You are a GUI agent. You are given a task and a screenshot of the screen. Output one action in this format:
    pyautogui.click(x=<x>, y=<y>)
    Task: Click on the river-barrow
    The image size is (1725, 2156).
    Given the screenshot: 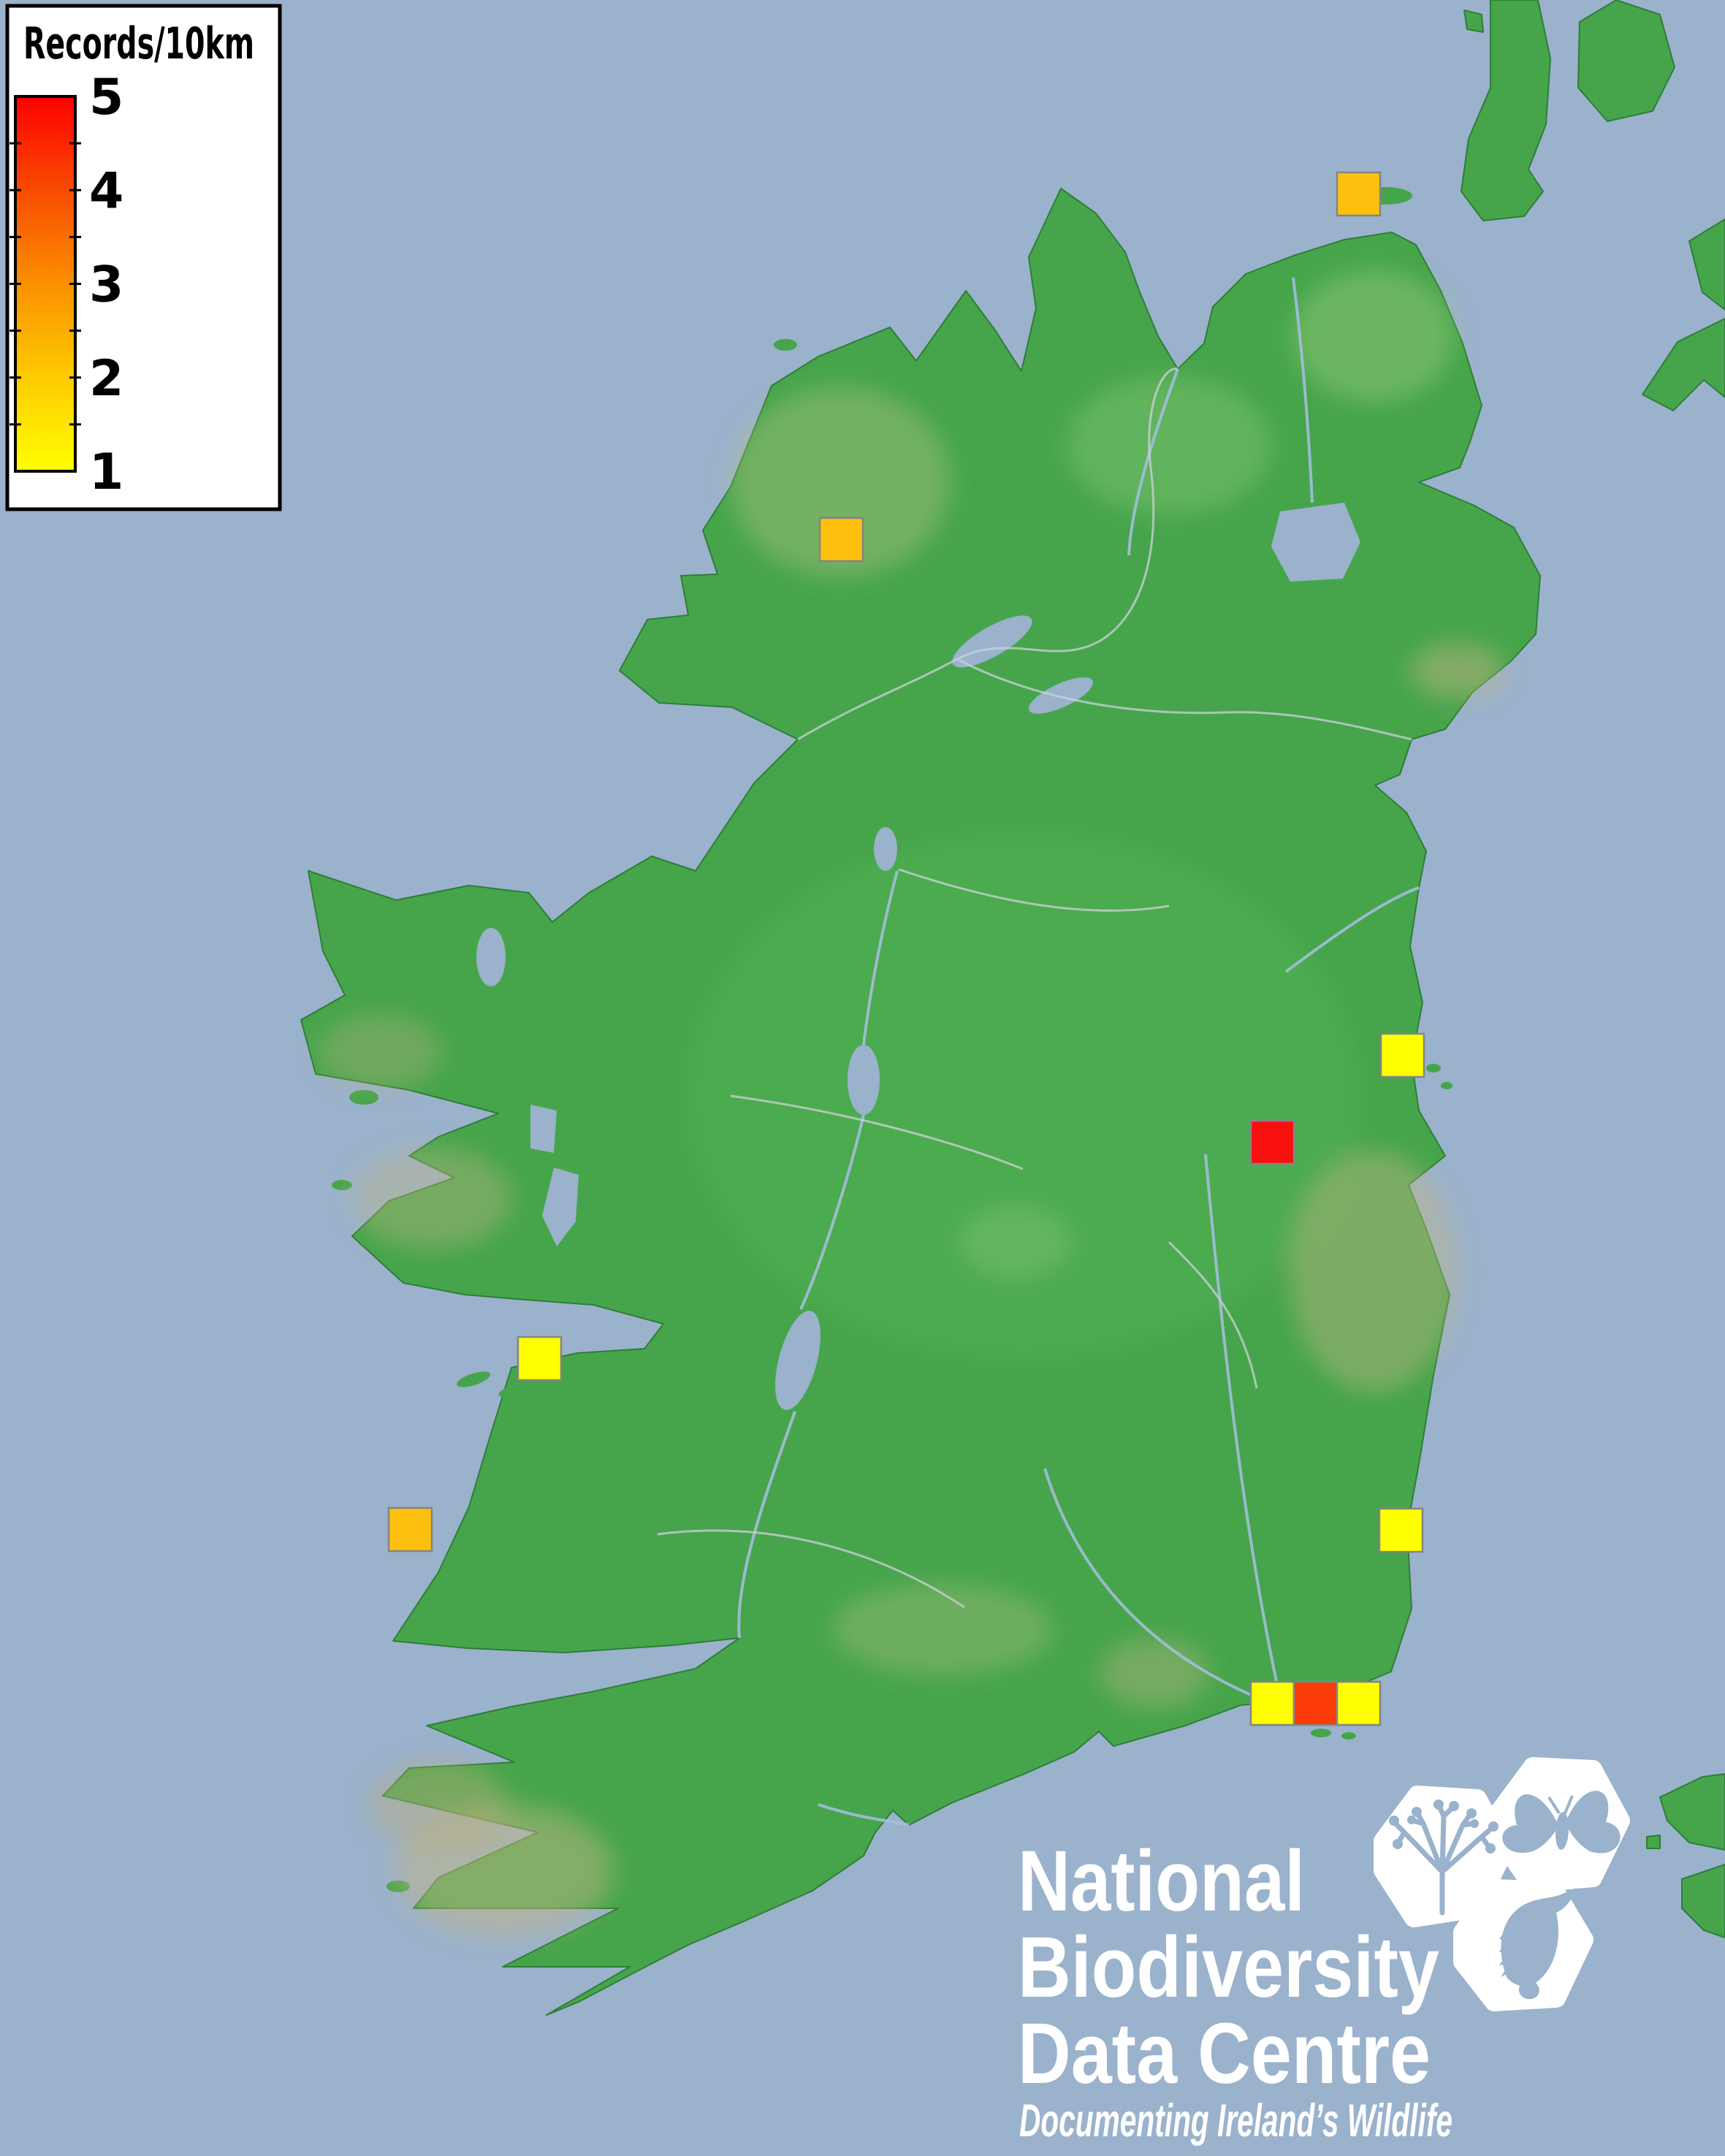 What is the action you would take?
    pyautogui.click(x=1242, y=1419)
    